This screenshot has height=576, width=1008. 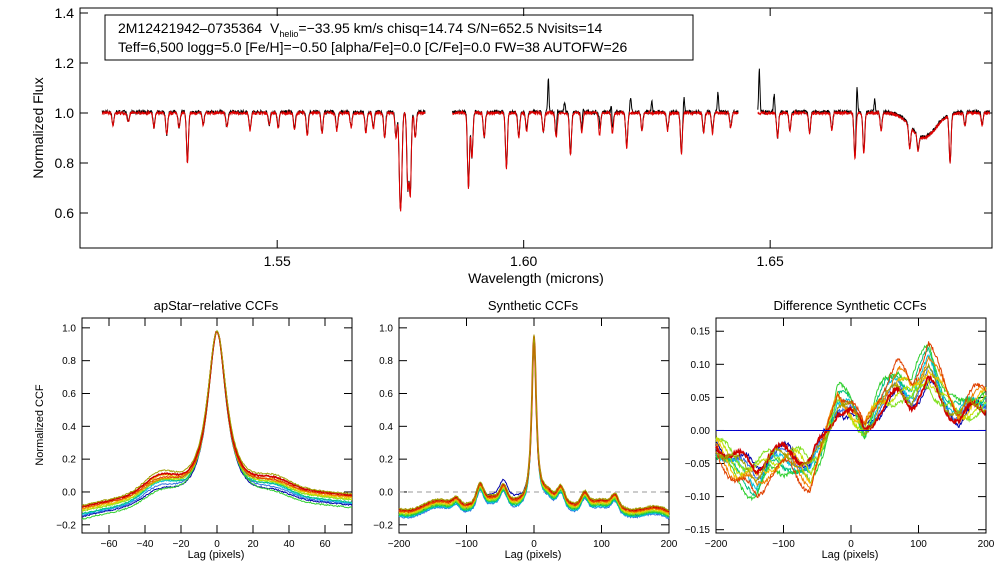 What do you see at coordinates (190, 28) in the screenshot?
I see `star-id: 2M12421942–0735364` at bounding box center [190, 28].